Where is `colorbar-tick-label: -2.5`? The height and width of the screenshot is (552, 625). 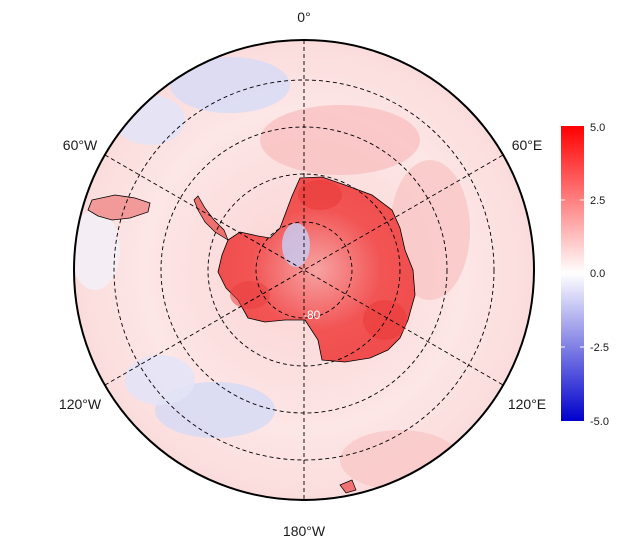
colorbar-tick-label: -2.5 is located at coordinates (599, 348).